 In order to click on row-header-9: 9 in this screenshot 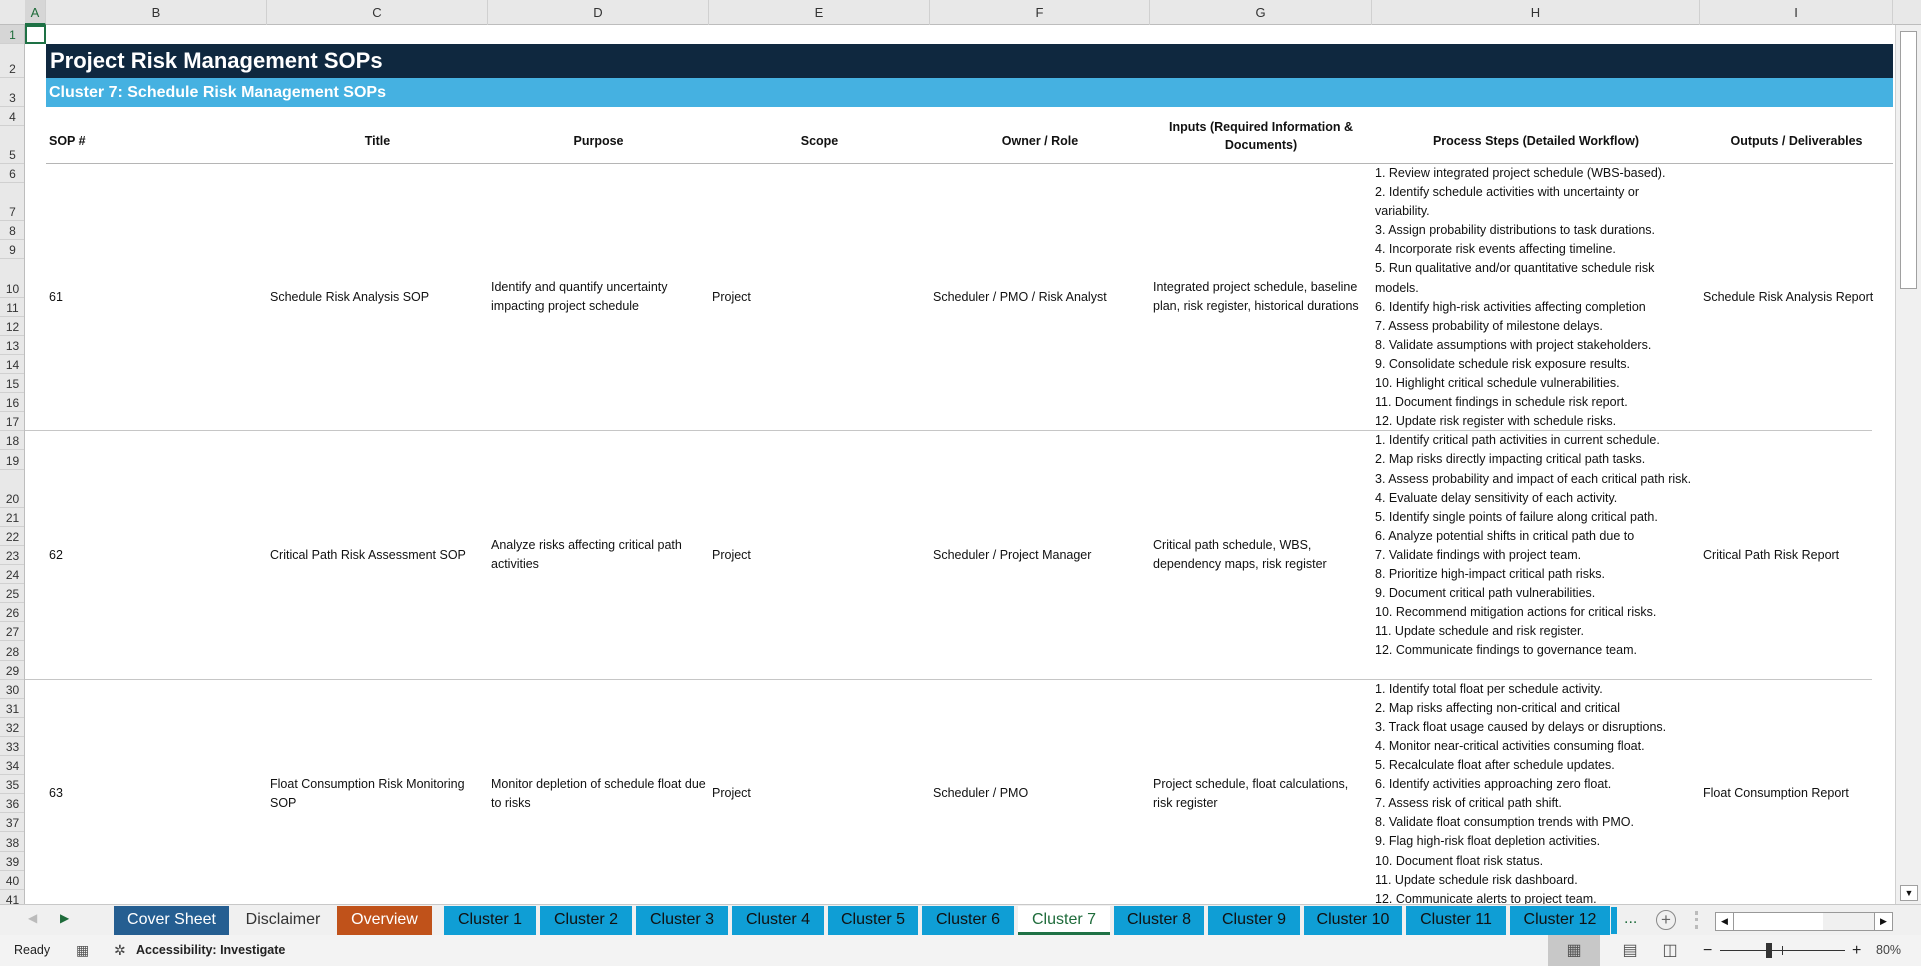, I will do `click(12, 250)`.